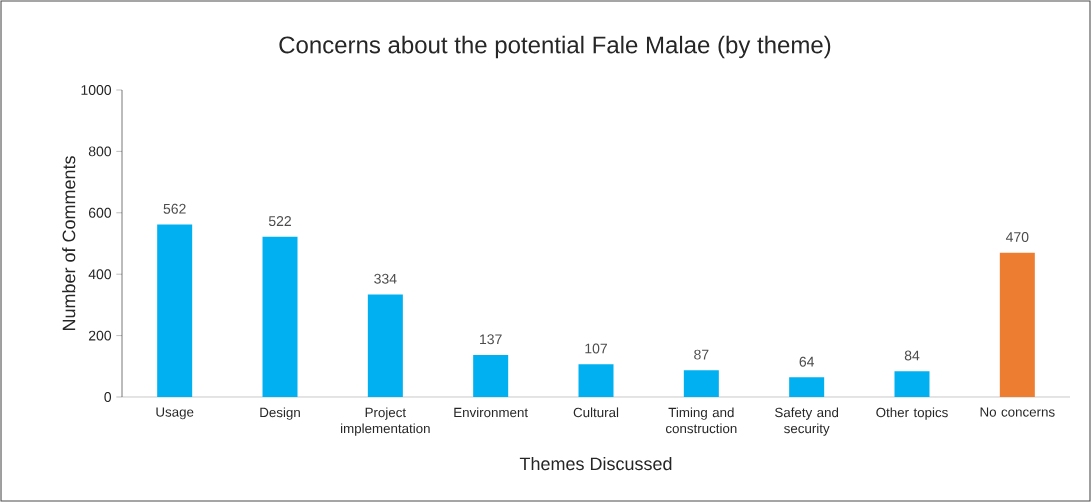 The height and width of the screenshot is (502, 1091). Describe the element at coordinates (385, 421) in the screenshot. I see `x-tick-label: Project implementation` at that location.